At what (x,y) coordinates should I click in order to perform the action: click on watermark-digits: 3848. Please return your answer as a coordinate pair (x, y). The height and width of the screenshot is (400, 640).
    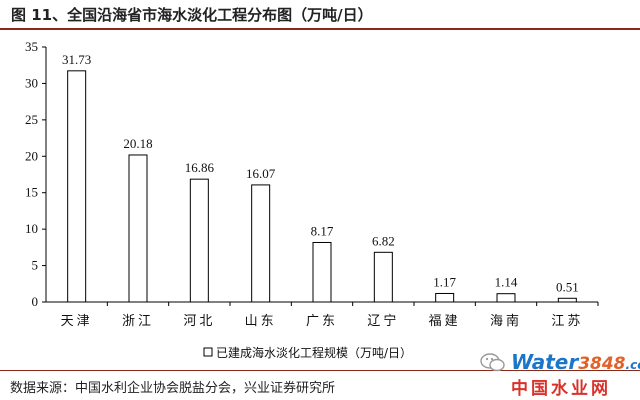
    Looking at the image, I should click on (602, 364).